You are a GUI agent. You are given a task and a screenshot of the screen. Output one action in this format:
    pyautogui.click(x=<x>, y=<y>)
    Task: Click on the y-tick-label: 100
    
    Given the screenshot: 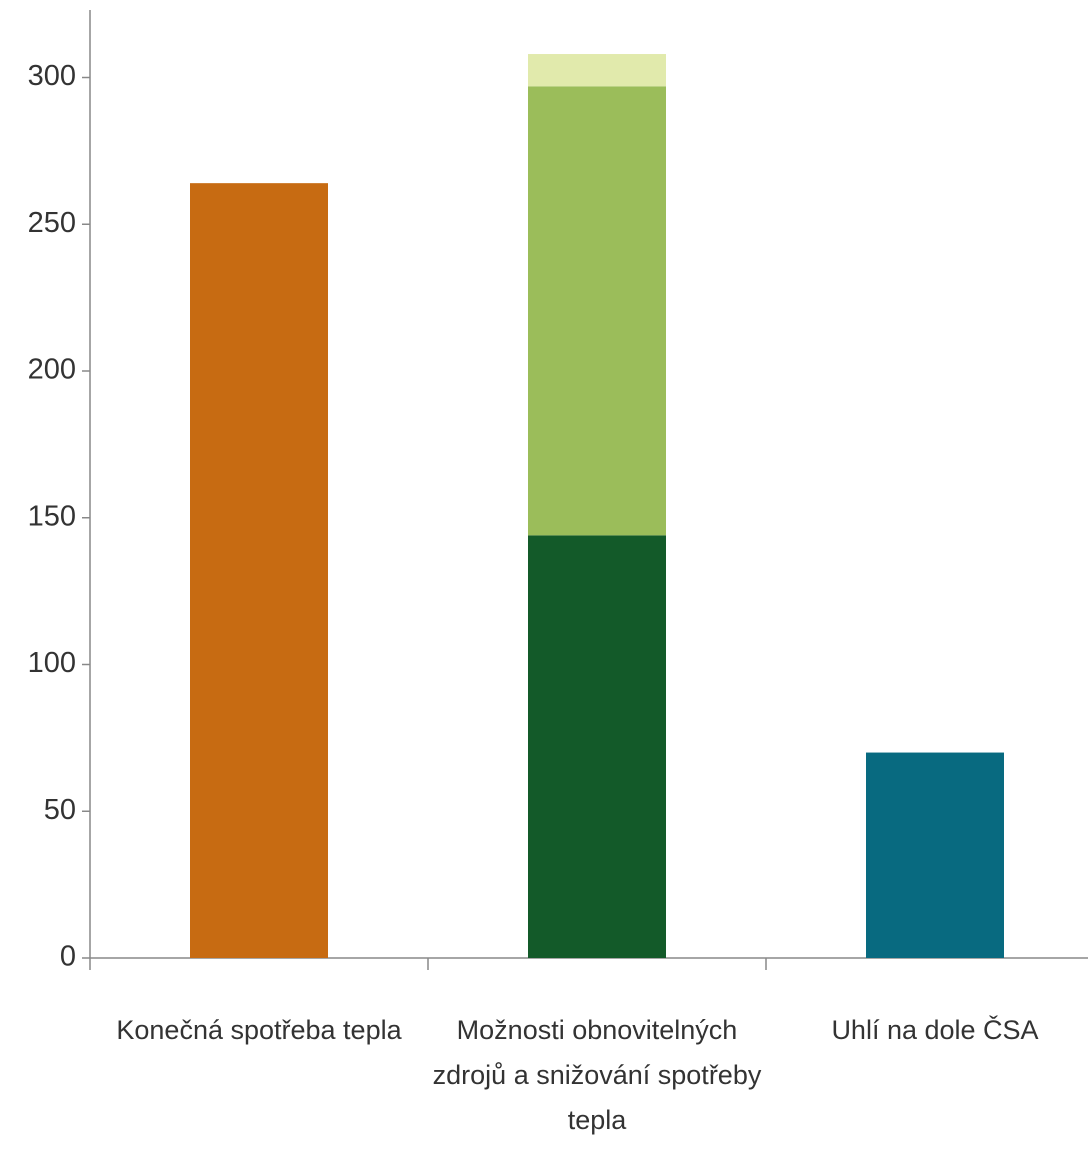 What is the action you would take?
    pyautogui.click(x=52, y=663)
    